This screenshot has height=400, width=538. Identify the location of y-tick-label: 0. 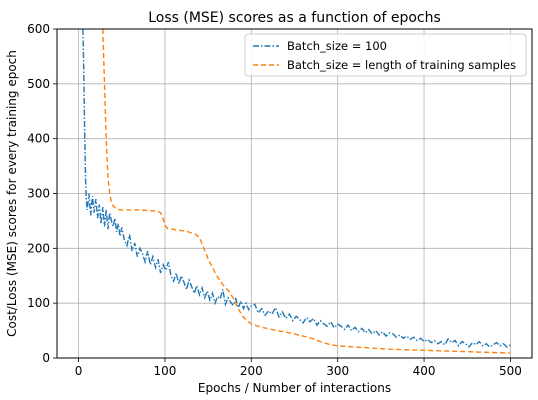
(46, 358).